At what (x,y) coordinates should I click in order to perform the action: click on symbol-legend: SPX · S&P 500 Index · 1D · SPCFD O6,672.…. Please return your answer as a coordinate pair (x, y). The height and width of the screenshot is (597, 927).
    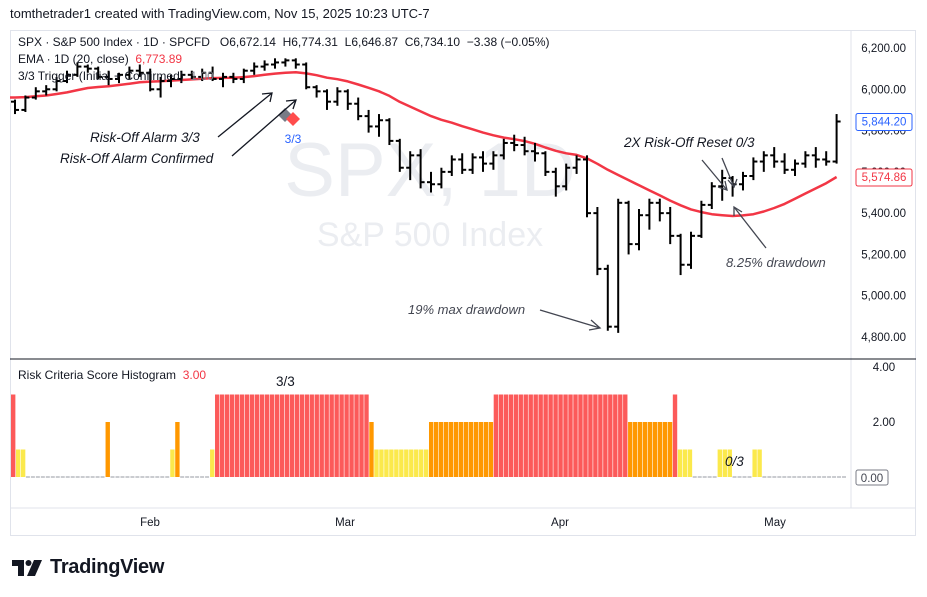
    Looking at the image, I should click on (284, 42).